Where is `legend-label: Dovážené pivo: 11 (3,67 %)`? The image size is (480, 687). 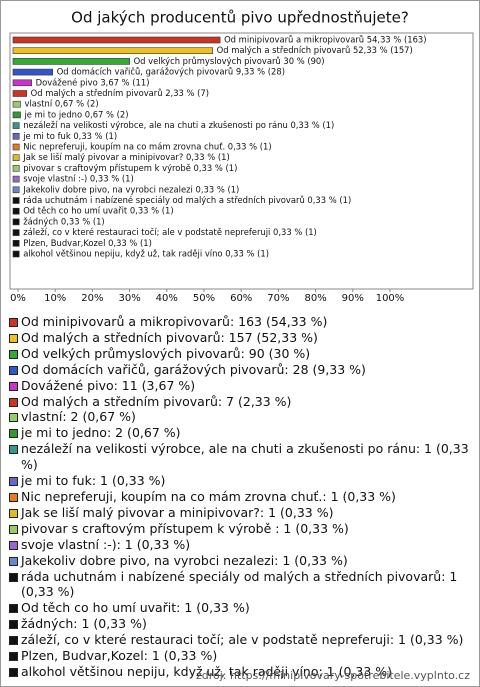
legend-label: Dovážené pivo: 11 (3,67 %) is located at coordinates (108, 385).